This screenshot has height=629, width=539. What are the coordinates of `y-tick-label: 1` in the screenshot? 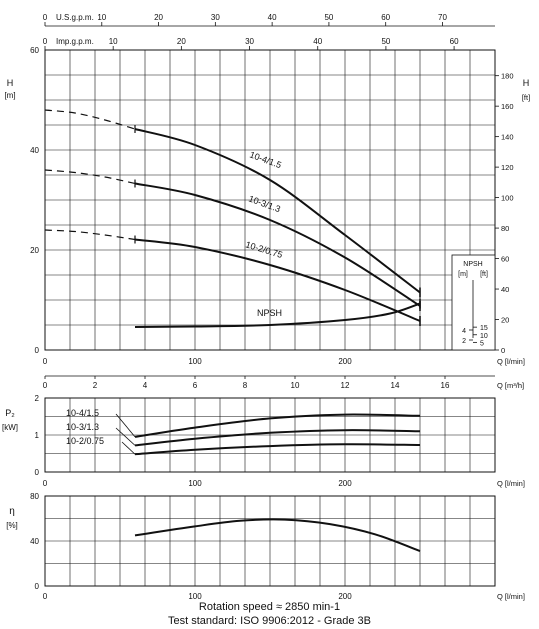 It's located at (37, 435).